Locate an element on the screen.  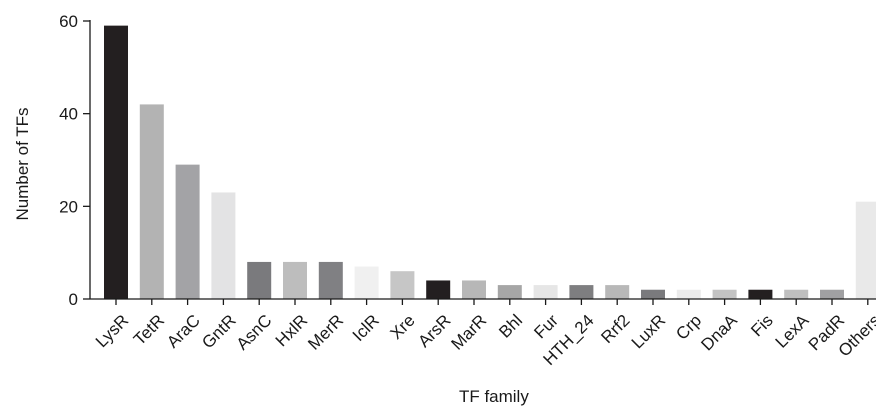
x-tick-label: TetR is located at coordinates (149, 330).